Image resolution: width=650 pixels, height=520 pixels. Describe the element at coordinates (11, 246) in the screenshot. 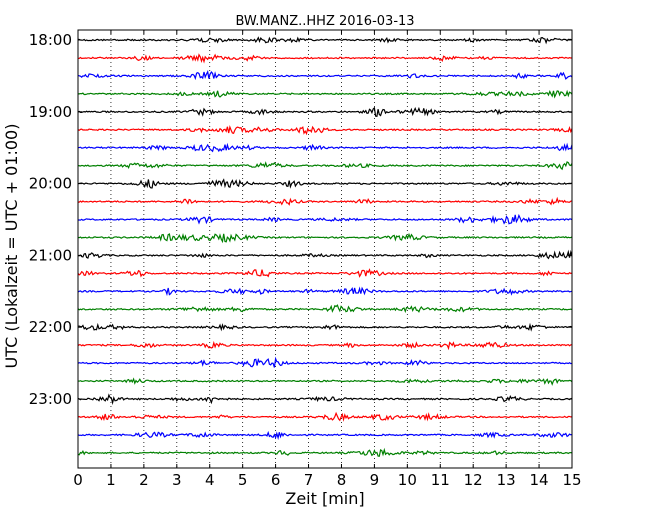

I see `y-axis-label: UTC (Lokalzeit = UTC + 01:00)` at that location.